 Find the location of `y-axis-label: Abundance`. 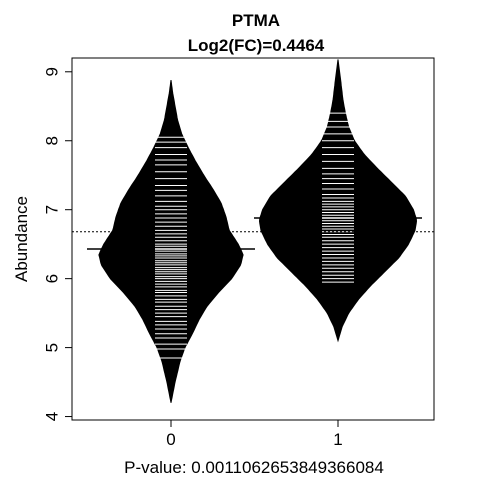

y-axis-label: Abundance is located at coordinates (21, 239).